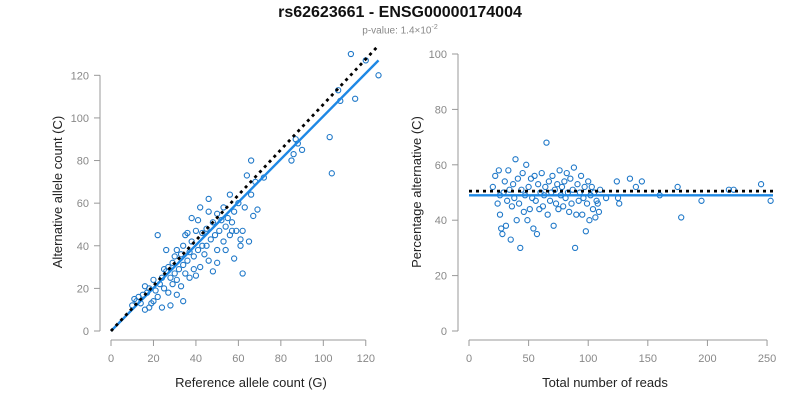  Describe the element at coordinates (438, 55) in the screenshot. I see `y-tick-label: 100` at that location.